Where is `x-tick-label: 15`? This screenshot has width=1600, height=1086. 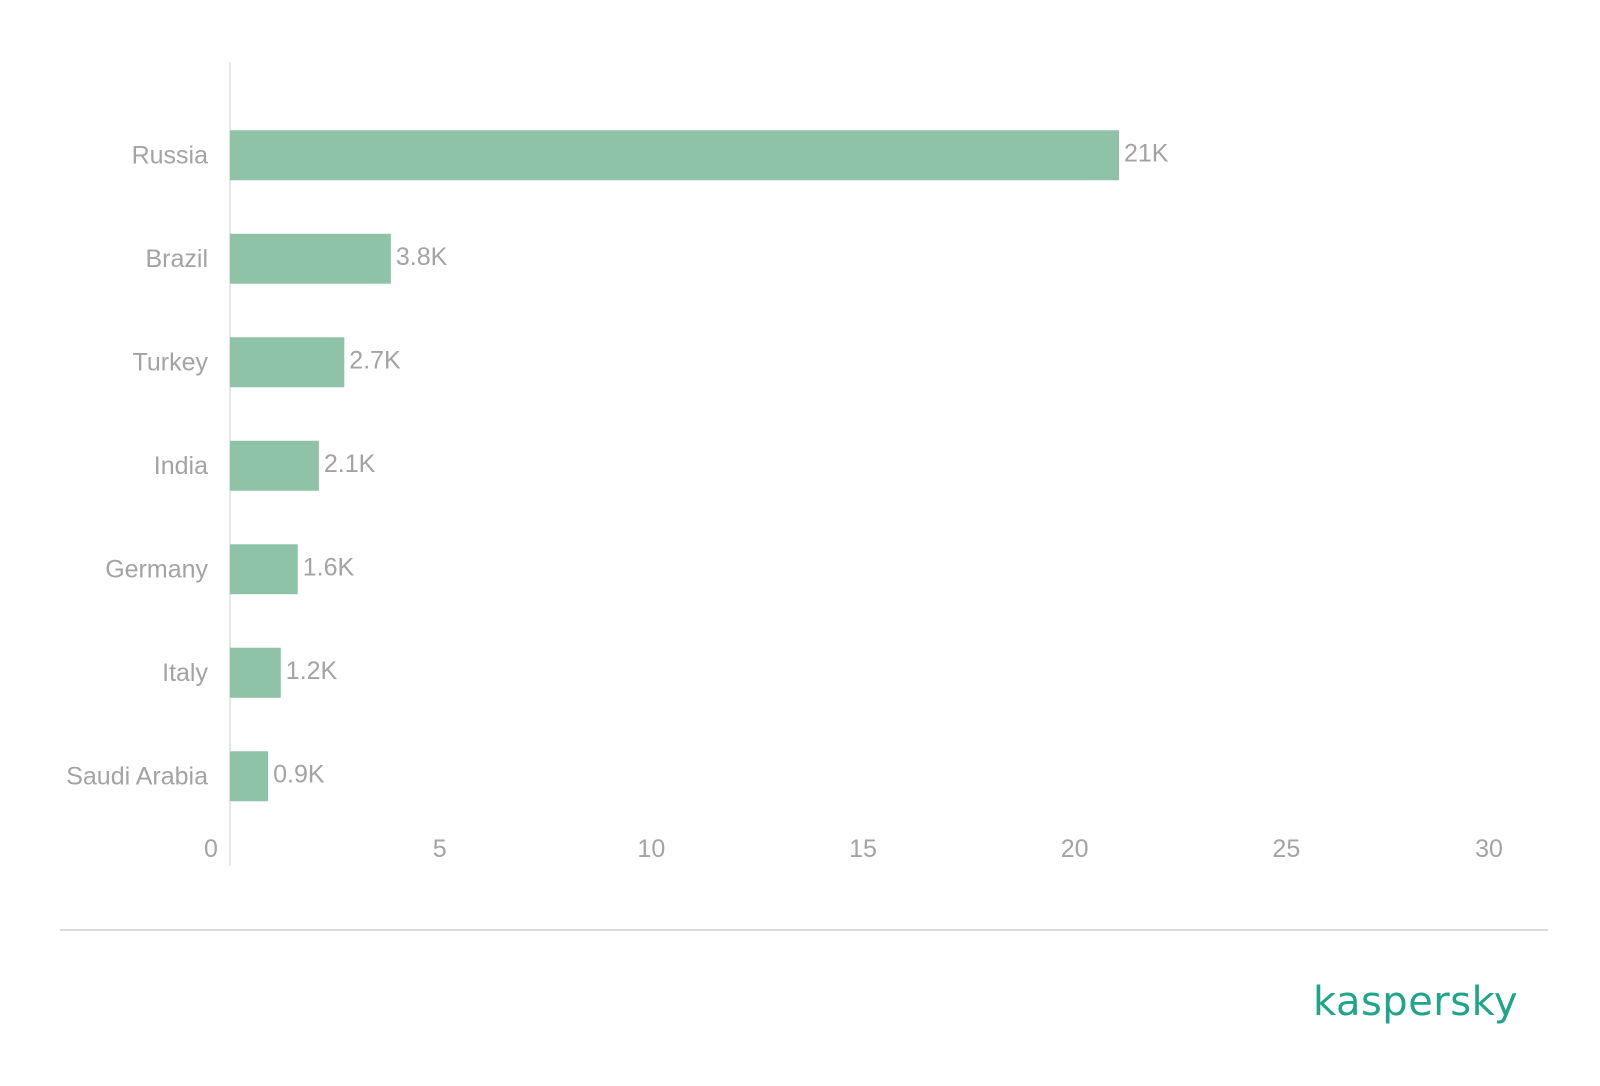 x-tick-label: 15 is located at coordinates (863, 849).